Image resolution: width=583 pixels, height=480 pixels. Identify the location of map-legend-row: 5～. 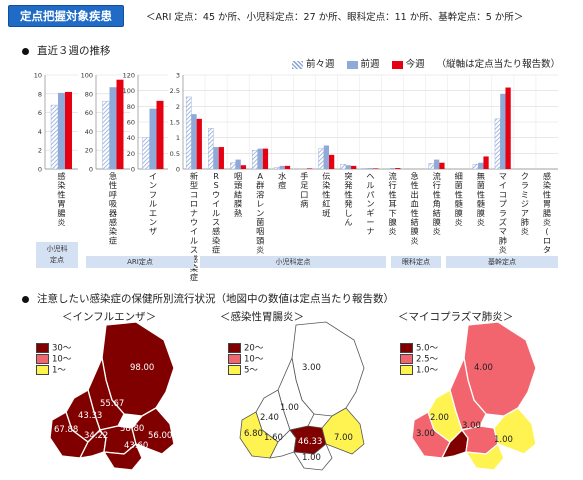
(245, 370).